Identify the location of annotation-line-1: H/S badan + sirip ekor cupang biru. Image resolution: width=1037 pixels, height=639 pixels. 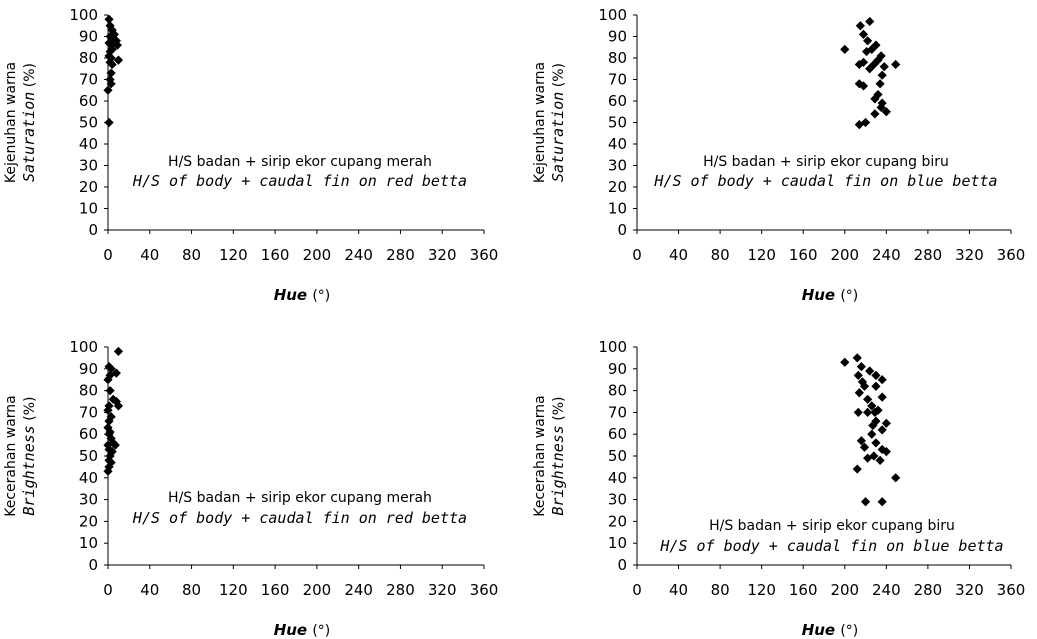
(826, 162).